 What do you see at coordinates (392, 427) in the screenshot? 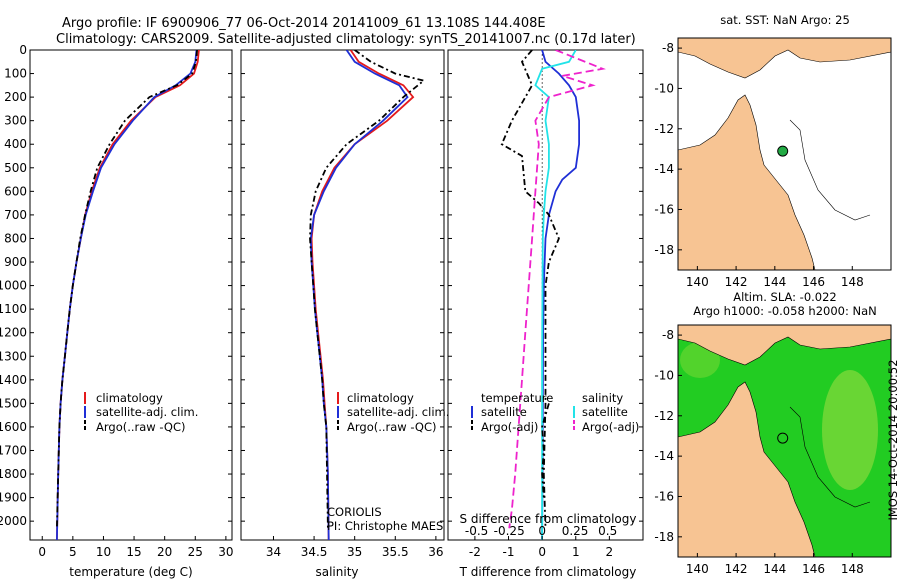
I see `salinity-legend-argo: Argo(..raw -QC)` at bounding box center [392, 427].